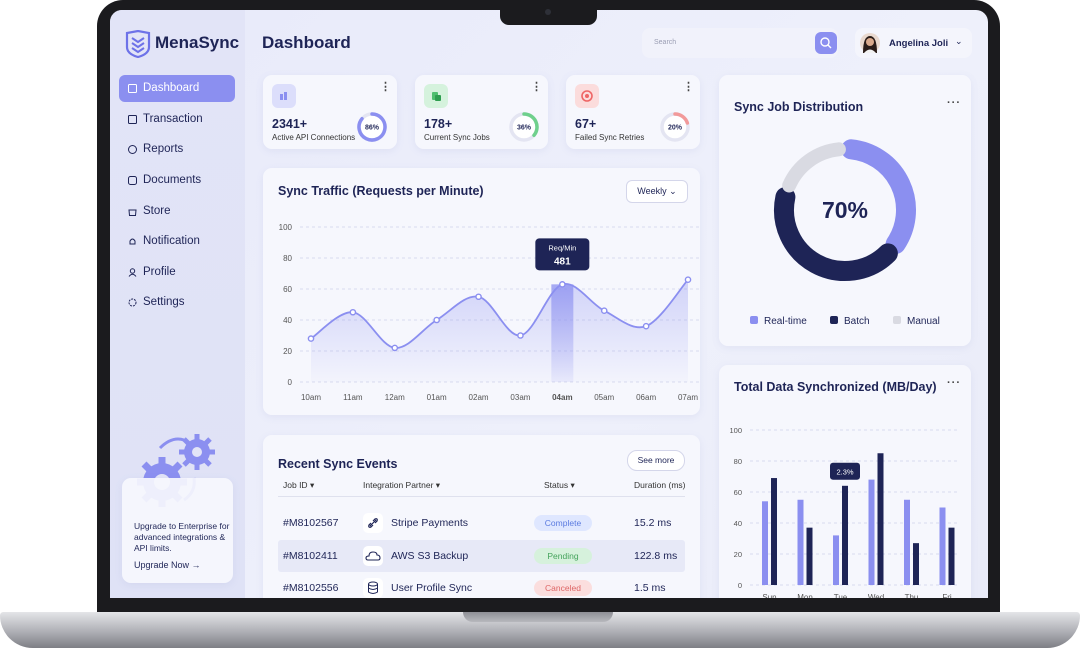  I want to click on partner-name: User Profile Sync, so click(432, 588).